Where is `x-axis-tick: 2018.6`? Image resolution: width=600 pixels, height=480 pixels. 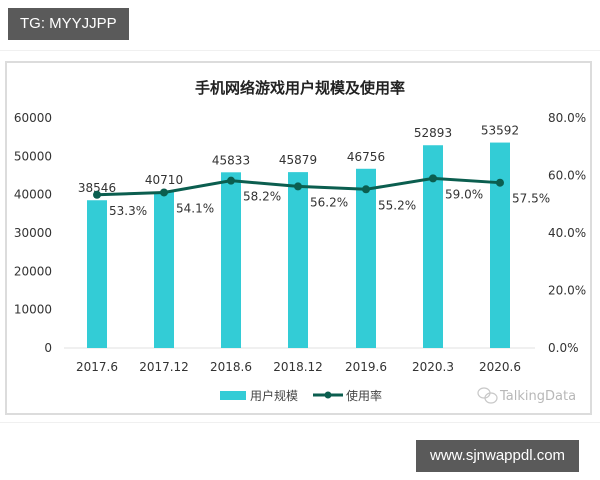 x-axis-tick: 2018.6 is located at coordinates (231, 367).